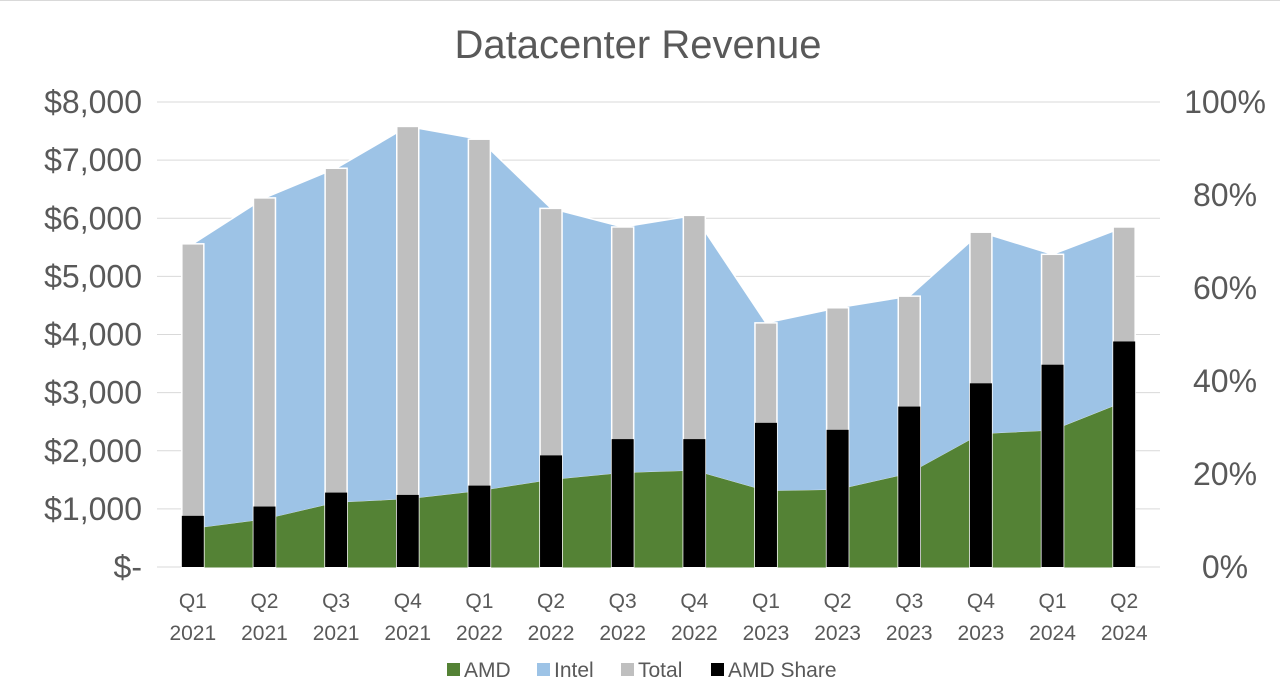 Image resolution: width=1280 pixels, height=695 pixels. What do you see at coordinates (93, 393) in the screenshot?
I see `left-tick-label: $3,000` at bounding box center [93, 393].